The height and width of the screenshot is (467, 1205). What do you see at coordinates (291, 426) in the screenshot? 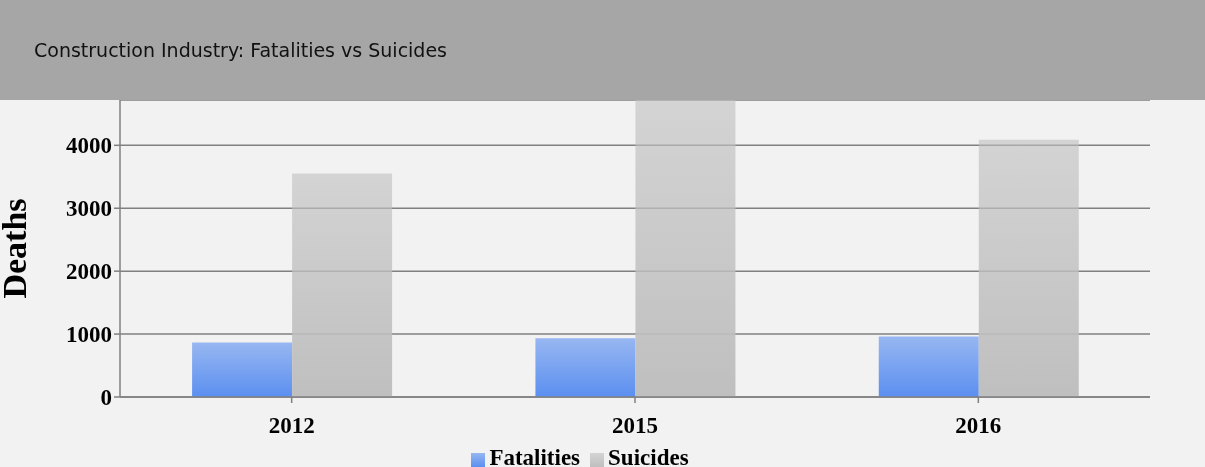
I see `x-tick-label: 2012` at bounding box center [291, 426].